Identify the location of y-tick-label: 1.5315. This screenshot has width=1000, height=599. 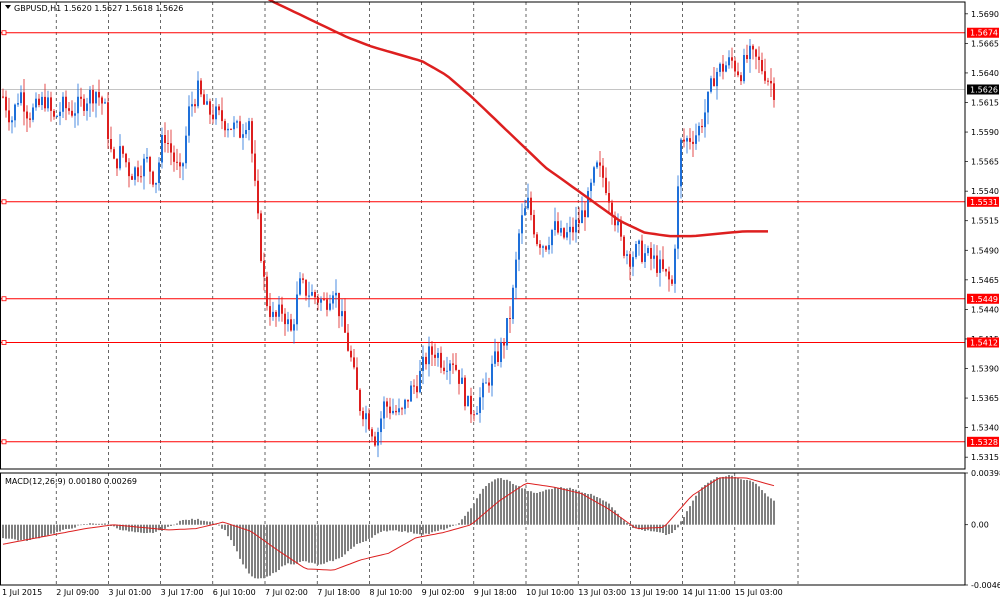
(985, 457).